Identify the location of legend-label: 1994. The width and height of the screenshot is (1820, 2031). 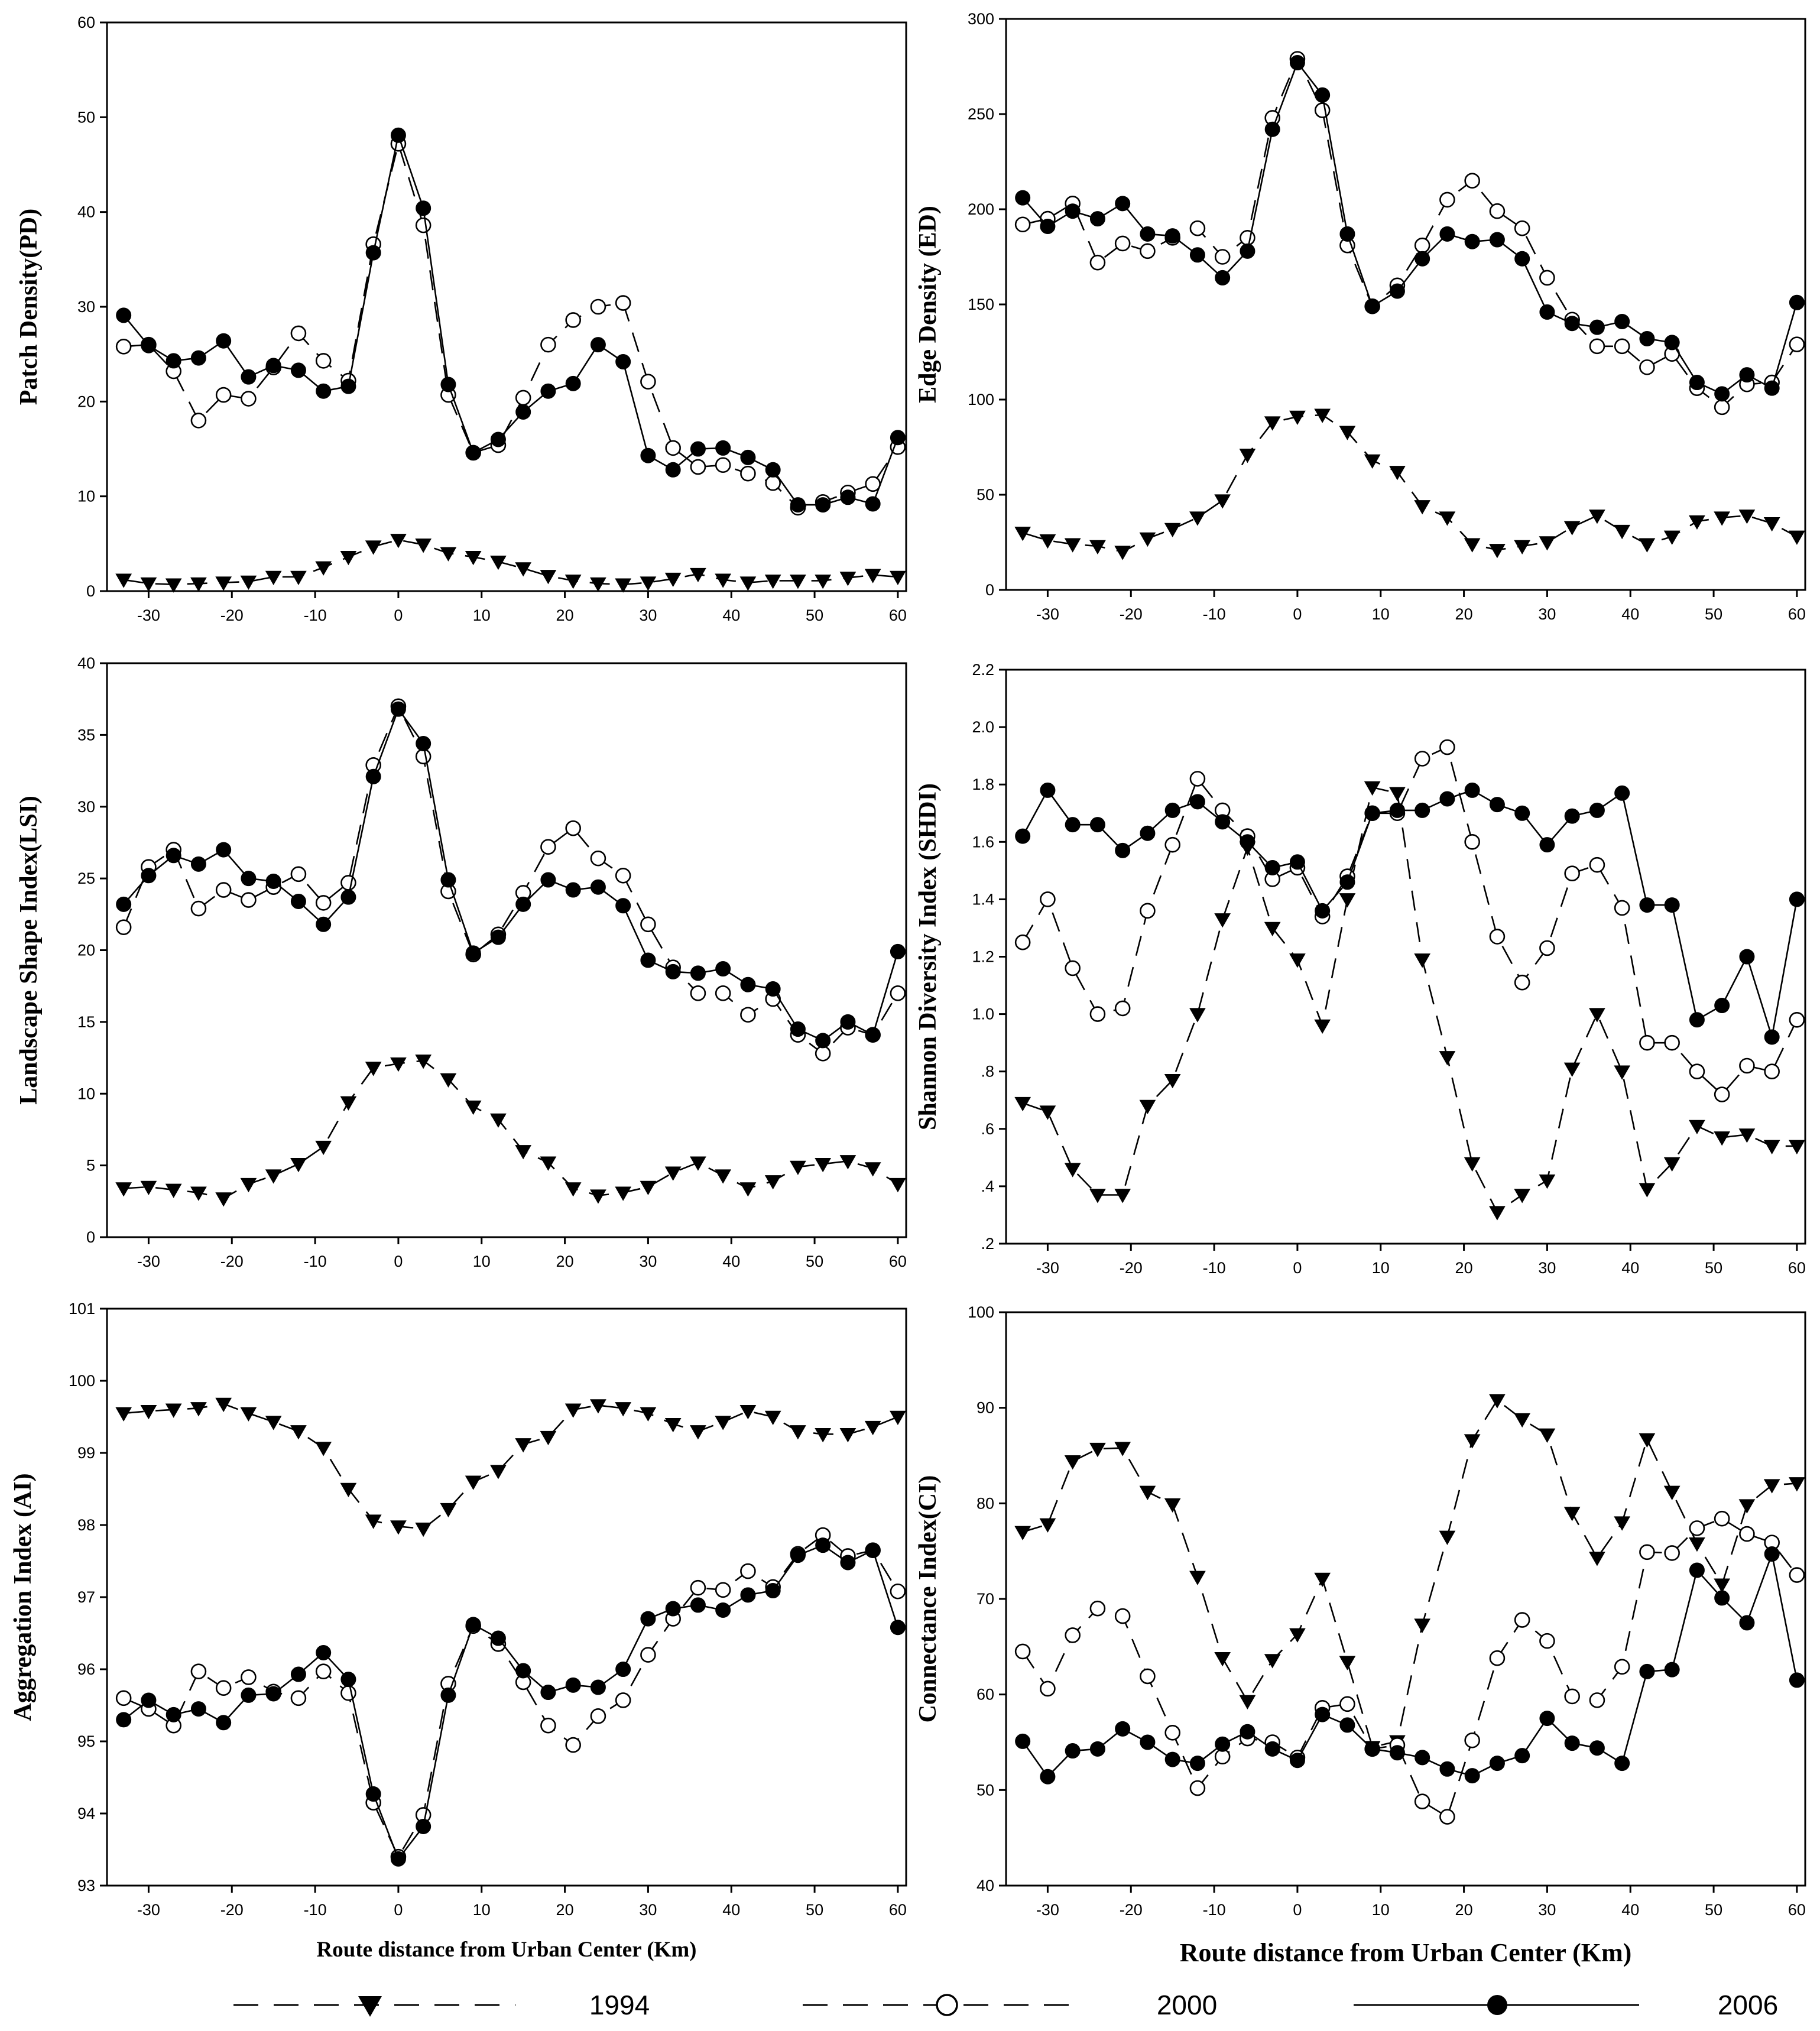
(619, 2005).